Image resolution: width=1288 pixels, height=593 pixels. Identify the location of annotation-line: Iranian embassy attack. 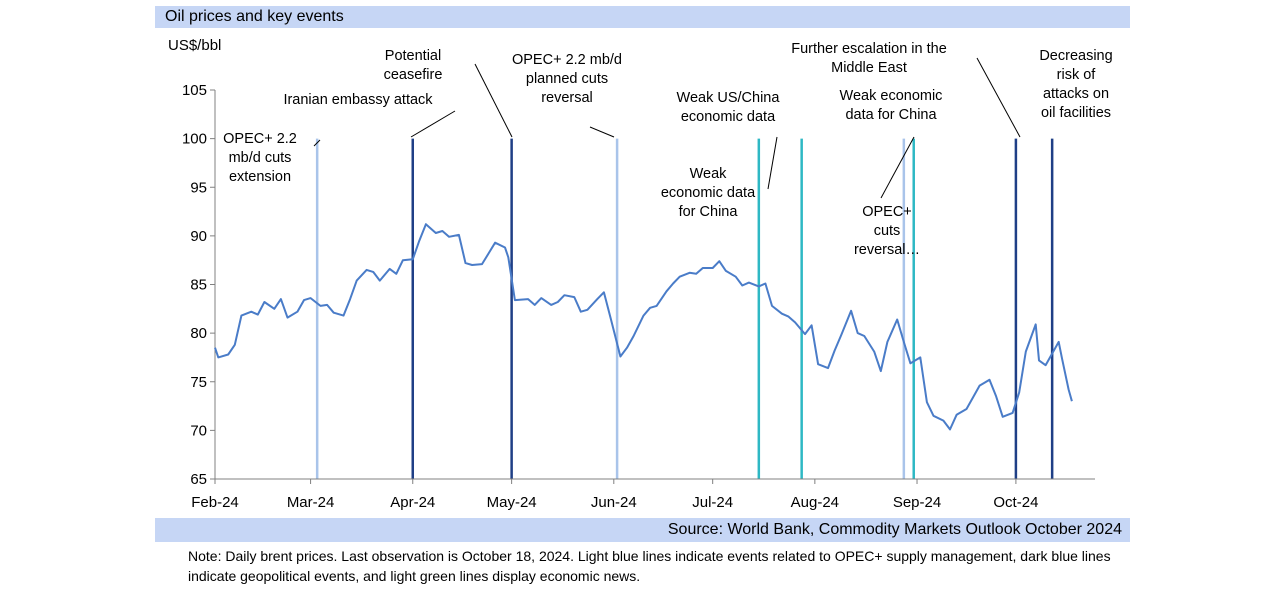
(358, 100).